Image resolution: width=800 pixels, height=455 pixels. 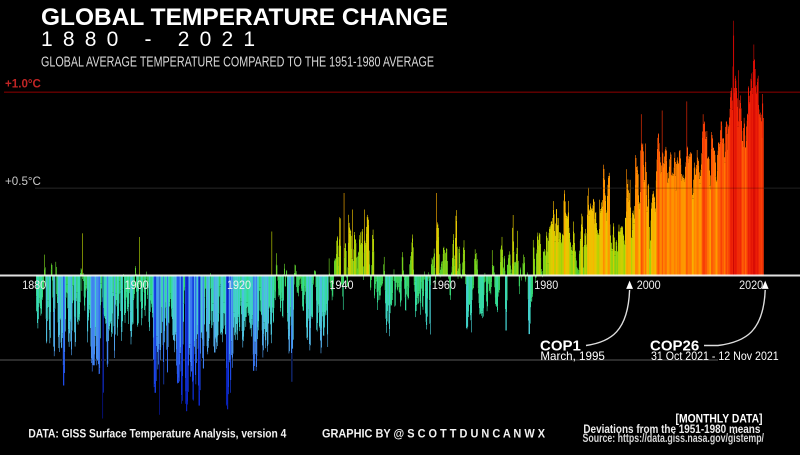 I want to click on svg-text: 1980, so click(x=546, y=285).